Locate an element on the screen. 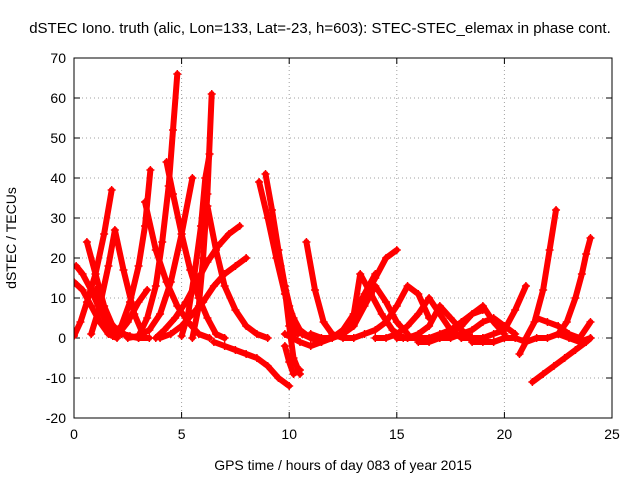  x-tick-label: 25 is located at coordinates (612, 434).